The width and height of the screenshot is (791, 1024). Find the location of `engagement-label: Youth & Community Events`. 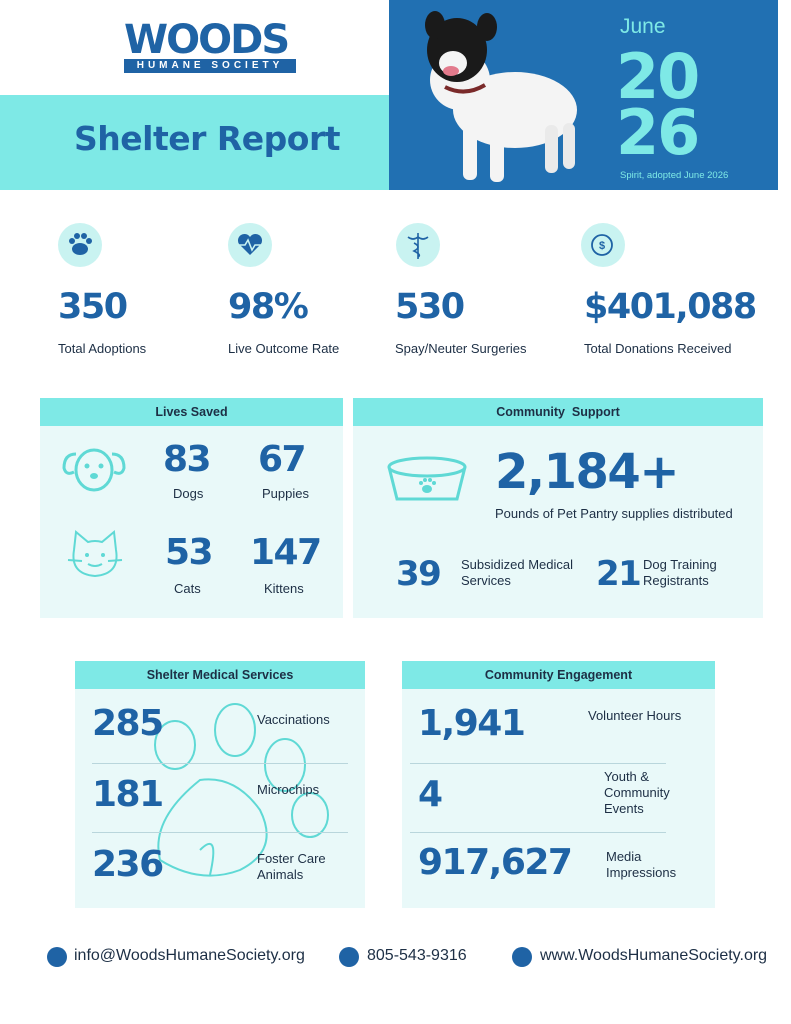

engagement-label: Youth & Community Events is located at coordinates (637, 792).